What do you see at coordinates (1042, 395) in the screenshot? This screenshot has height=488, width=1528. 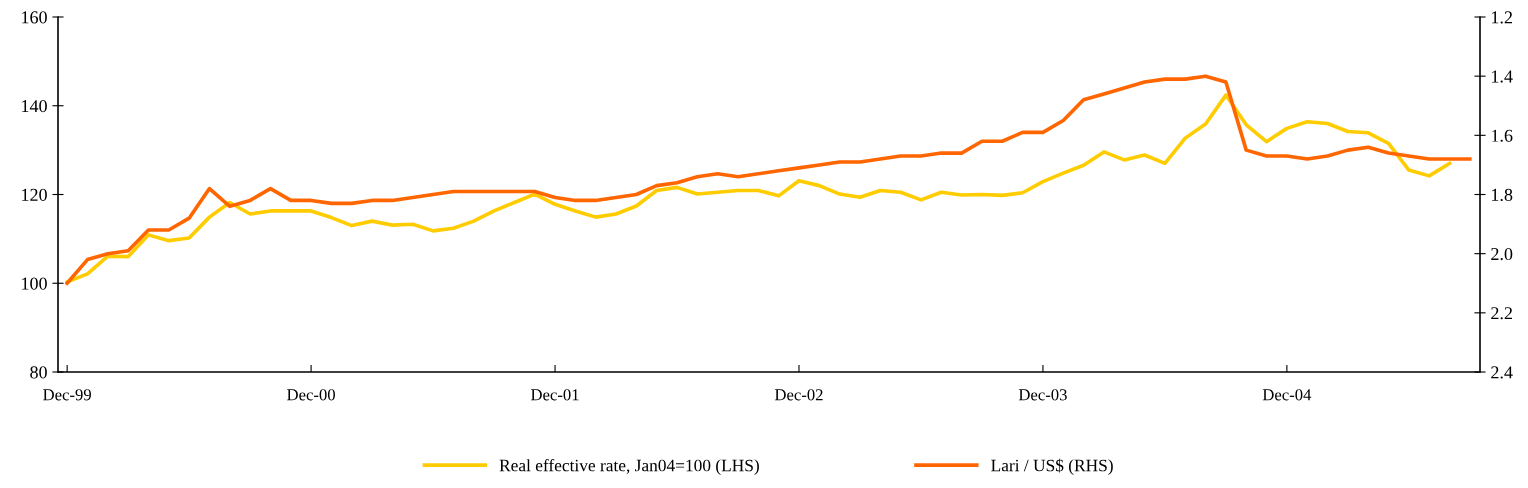 I see `x-tick-label: Dec-03` at bounding box center [1042, 395].